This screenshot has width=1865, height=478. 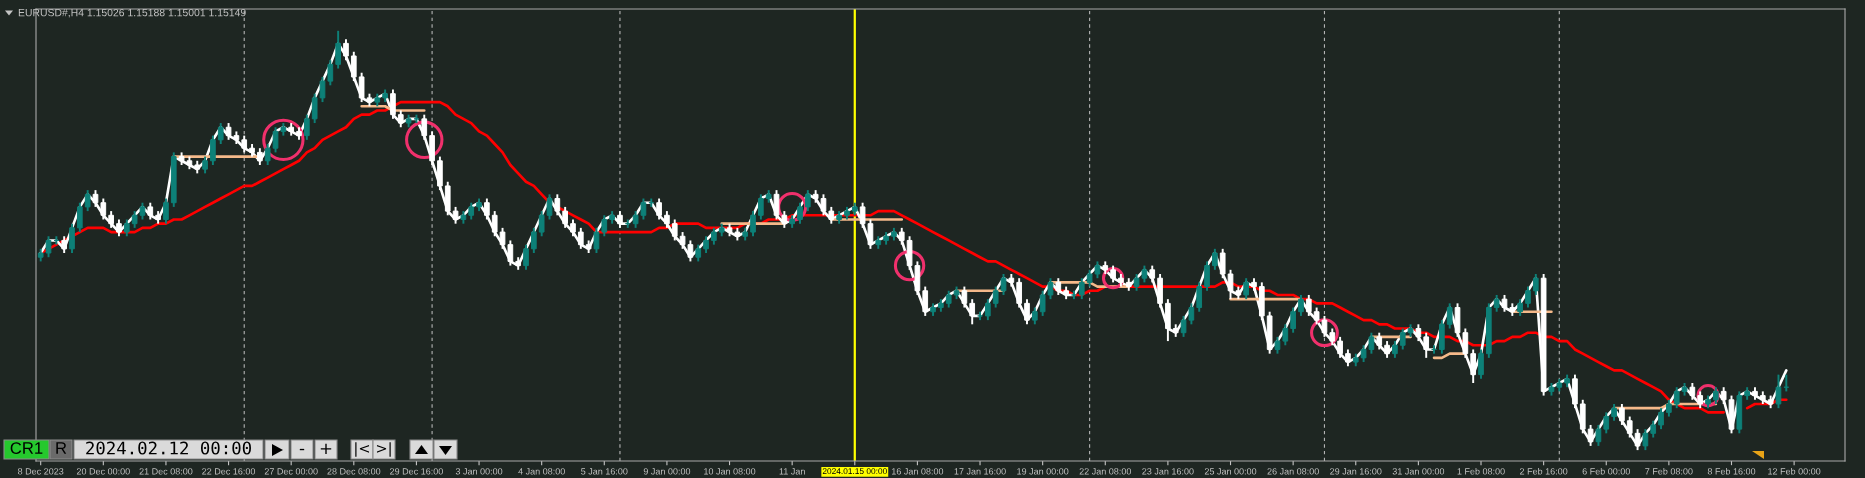 I want to click on annotation: |<, so click(x=362, y=449).